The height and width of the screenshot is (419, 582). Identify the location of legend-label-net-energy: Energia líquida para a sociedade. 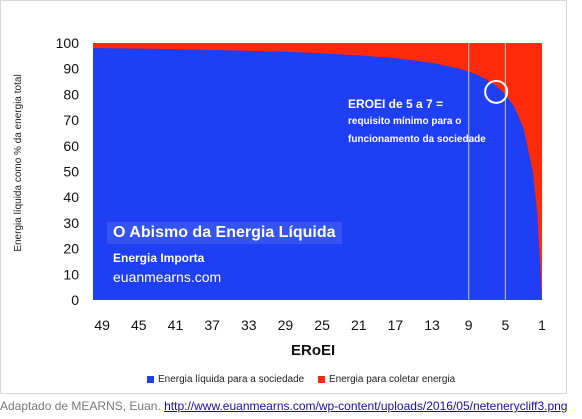
(231, 379).